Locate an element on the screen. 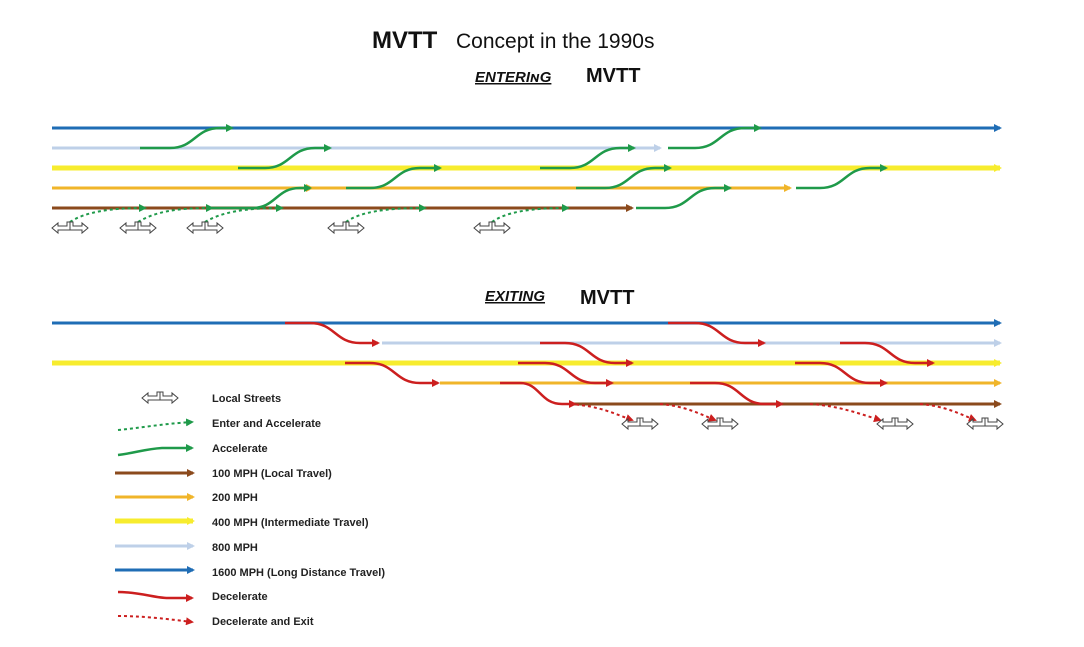 The height and width of the screenshot is (647, 1084). legend-enter-accelerate-icon is located at coordinates (155, 424).